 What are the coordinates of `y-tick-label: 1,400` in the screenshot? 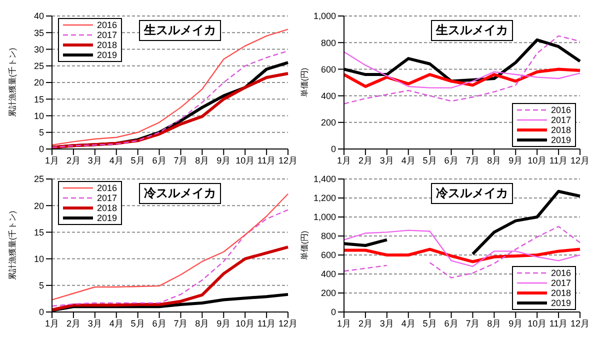 It's located at (324, 179).